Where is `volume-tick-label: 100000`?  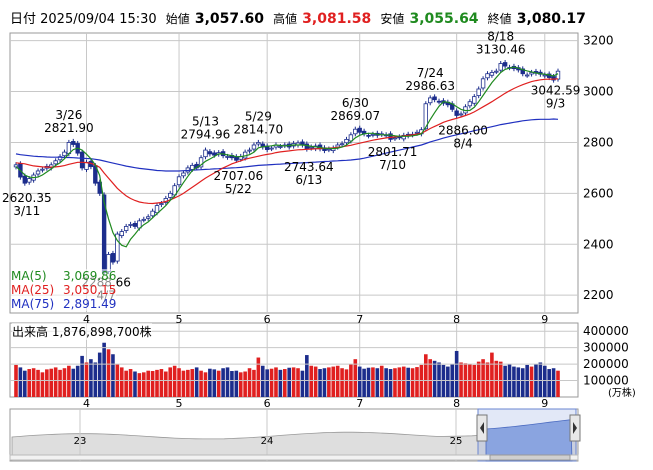
volume-tick-label: 100000 is located at coordinates (606, 381).